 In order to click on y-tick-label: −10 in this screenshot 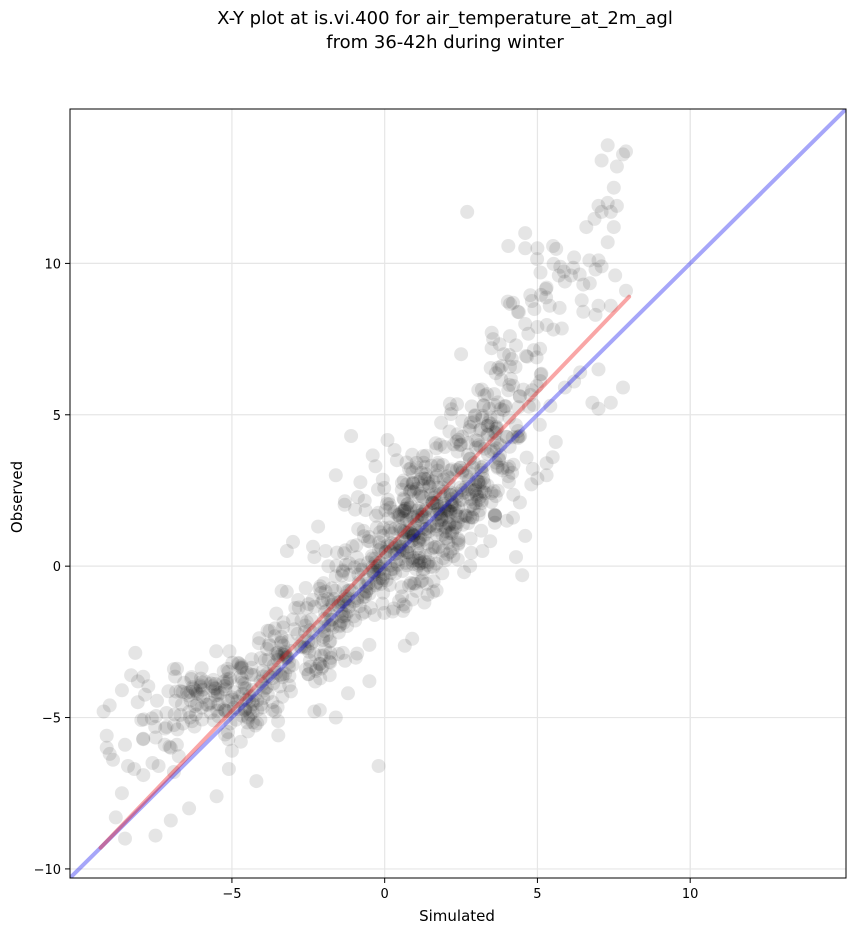, I will do `click(47, 870)`.